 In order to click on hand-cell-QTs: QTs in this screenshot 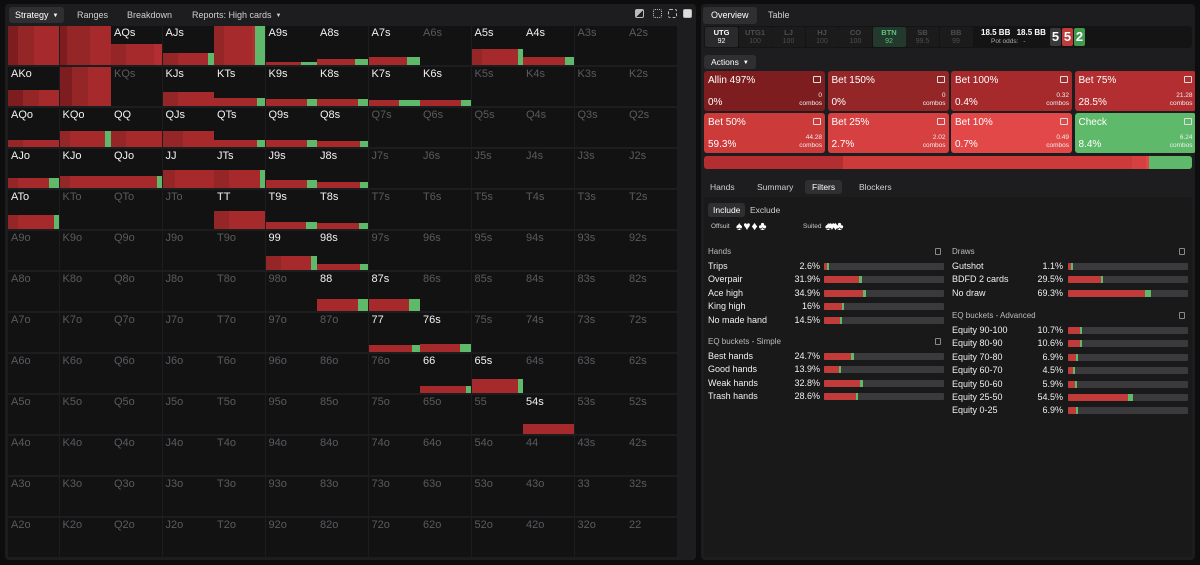, I will do `click(239, 127)`.